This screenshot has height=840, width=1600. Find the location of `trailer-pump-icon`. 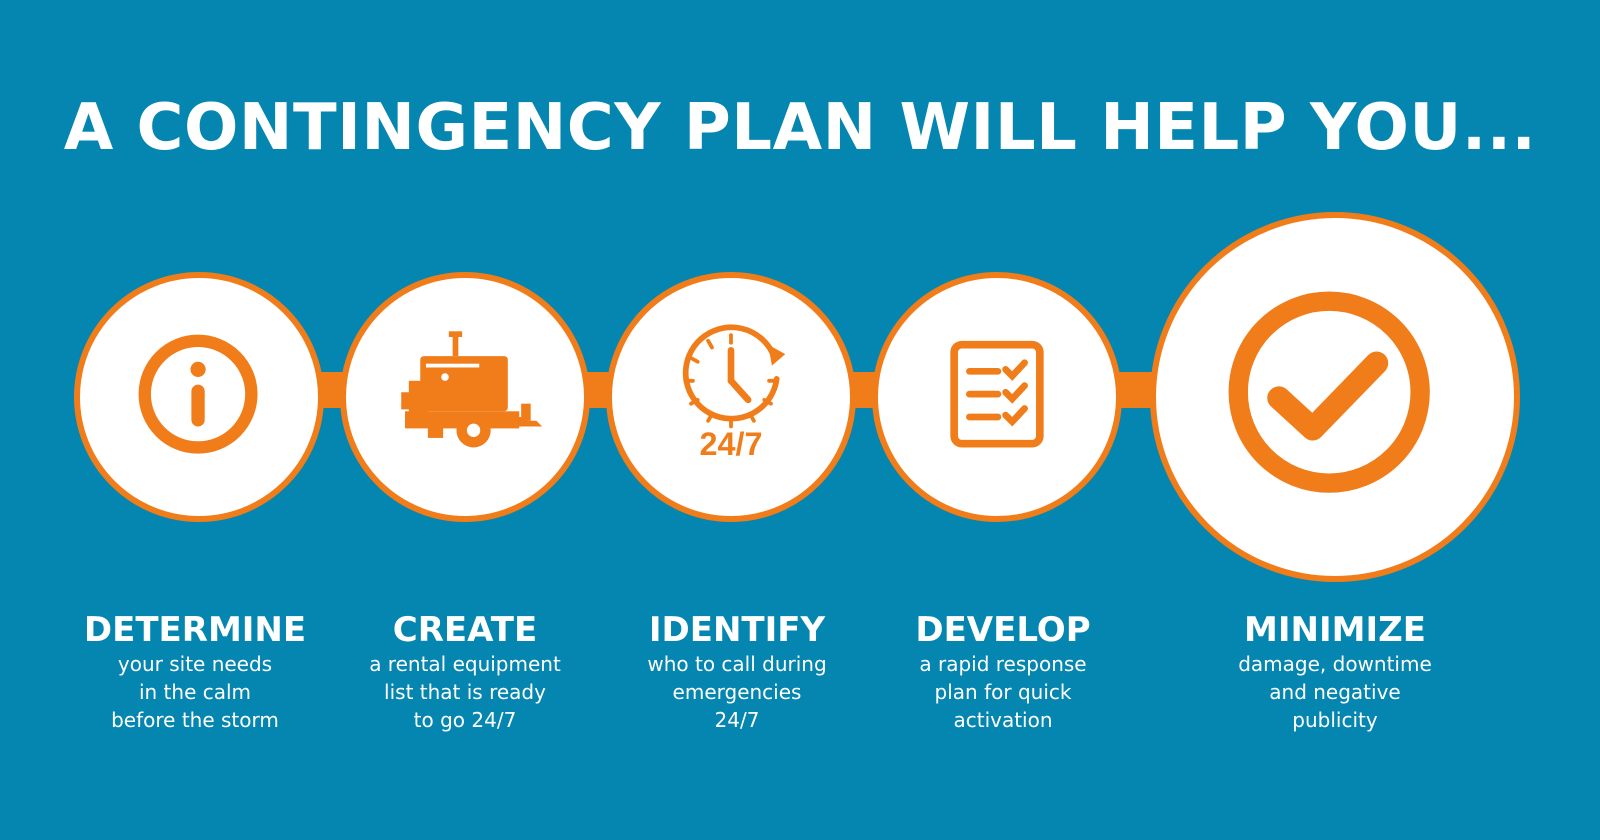

trailer-pump-icon is located at coordinates (472, 389).